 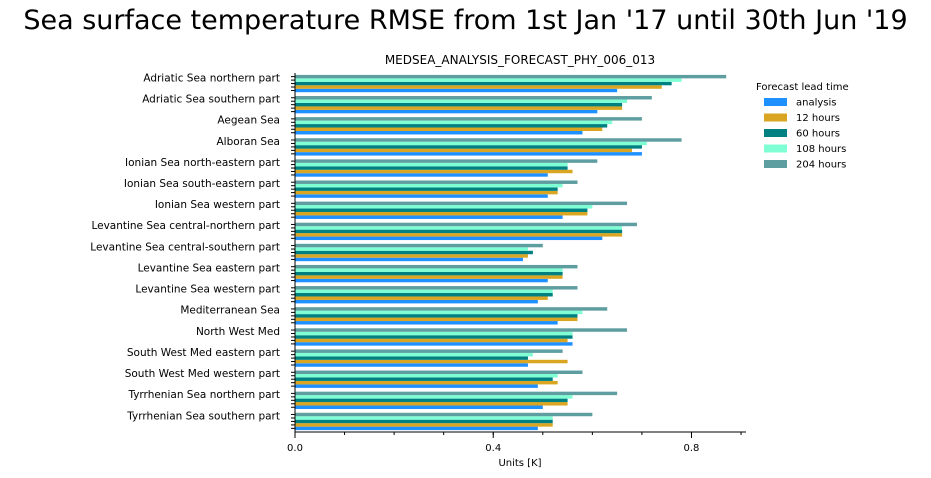 I want to click on legend-swatch-108-hours, so click(x=775, y=148).